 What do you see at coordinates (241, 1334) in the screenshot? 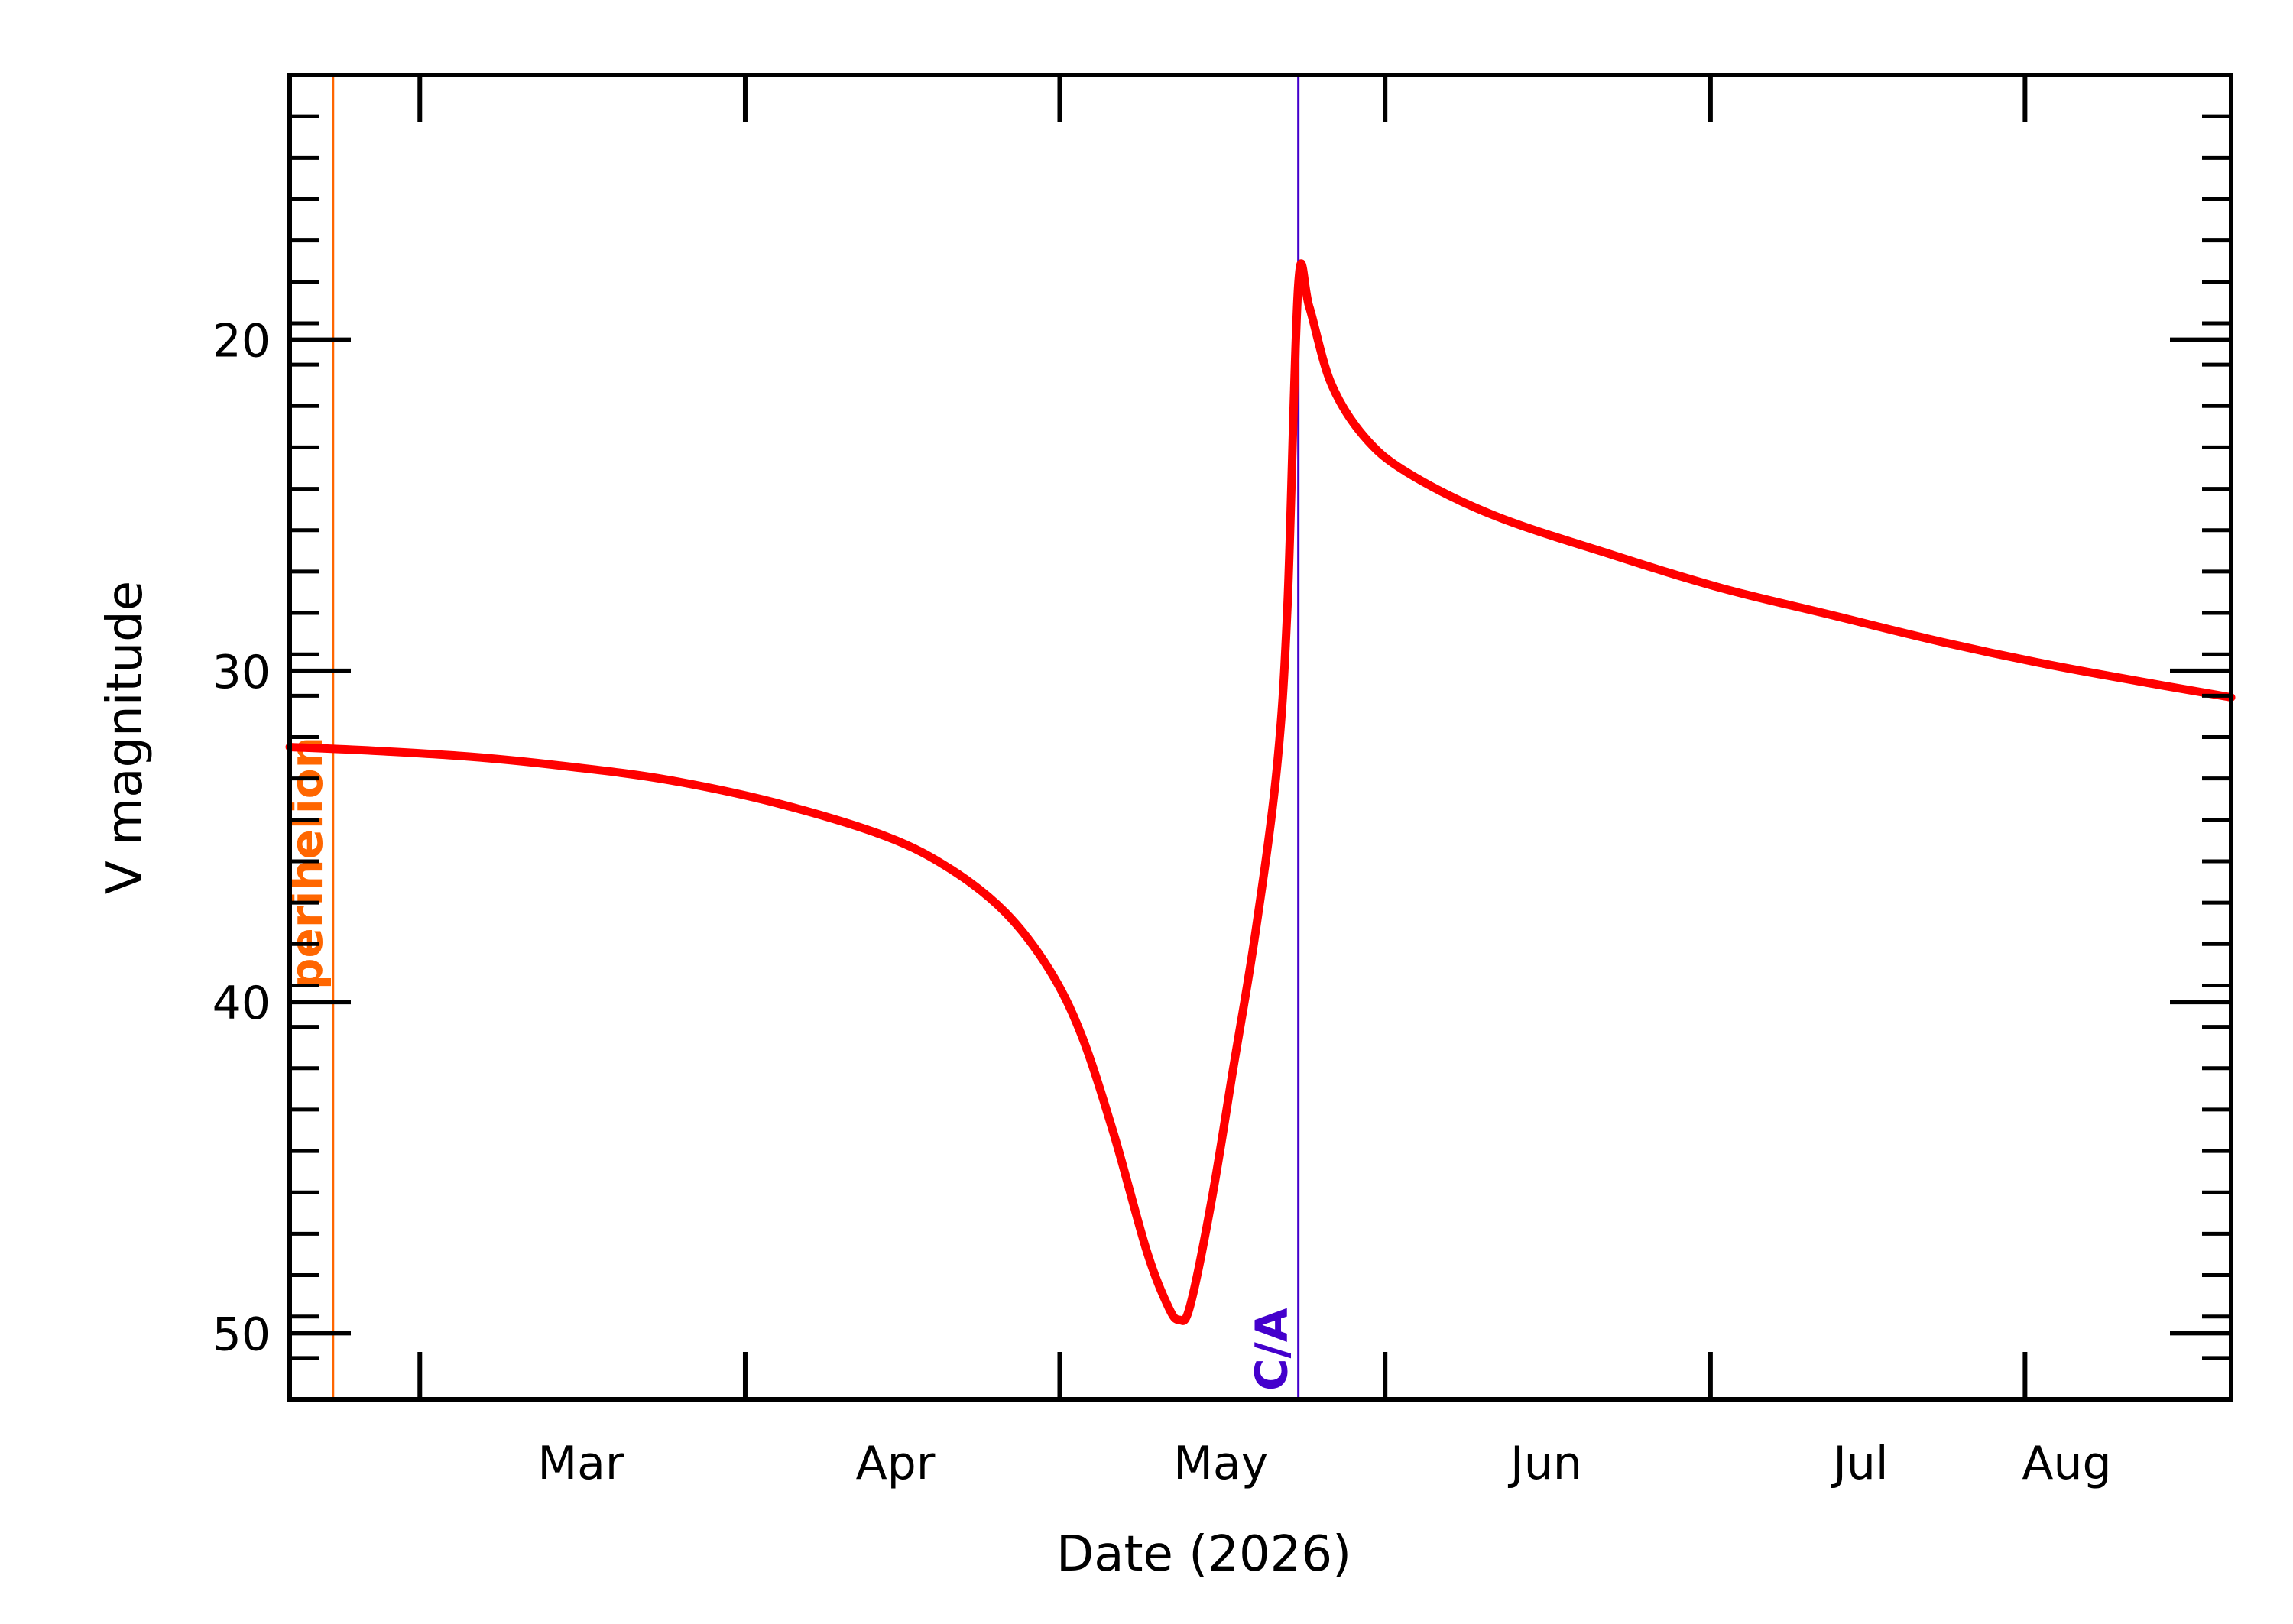
I see `y-tick-label: 50` at bounding box center [241, 1334].